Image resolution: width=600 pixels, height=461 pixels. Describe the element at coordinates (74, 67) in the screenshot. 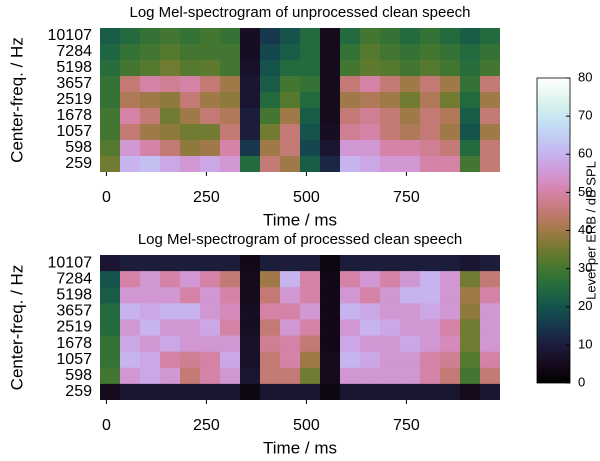

I see `y-tick-label: 5198` at that location.